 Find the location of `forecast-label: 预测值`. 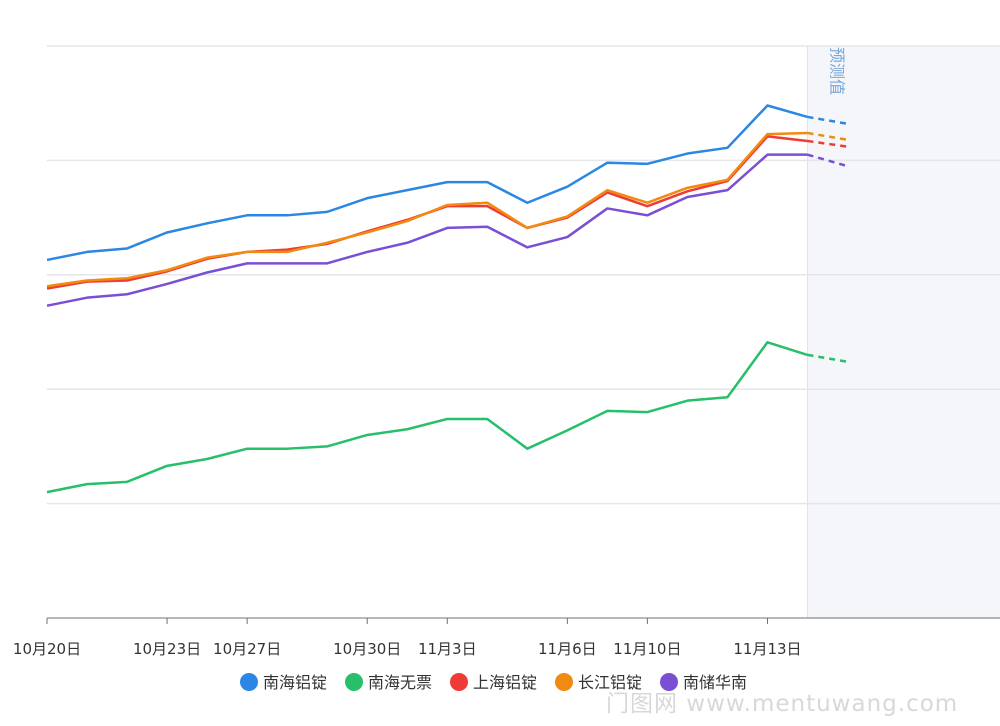

forecast-label: 预测值 is located at coordinates (836, 71).